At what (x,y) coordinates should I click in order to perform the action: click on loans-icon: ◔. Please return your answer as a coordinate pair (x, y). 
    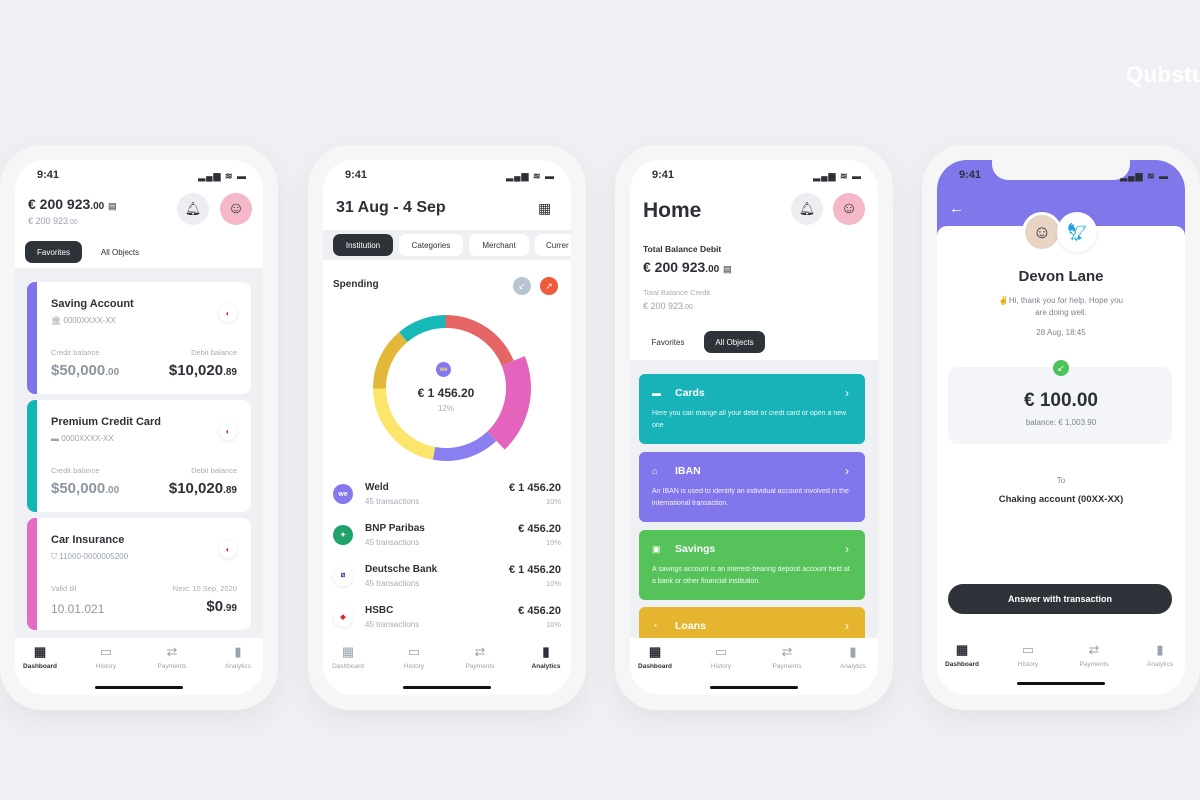
    Looking at the image, I should click on (655, 626).